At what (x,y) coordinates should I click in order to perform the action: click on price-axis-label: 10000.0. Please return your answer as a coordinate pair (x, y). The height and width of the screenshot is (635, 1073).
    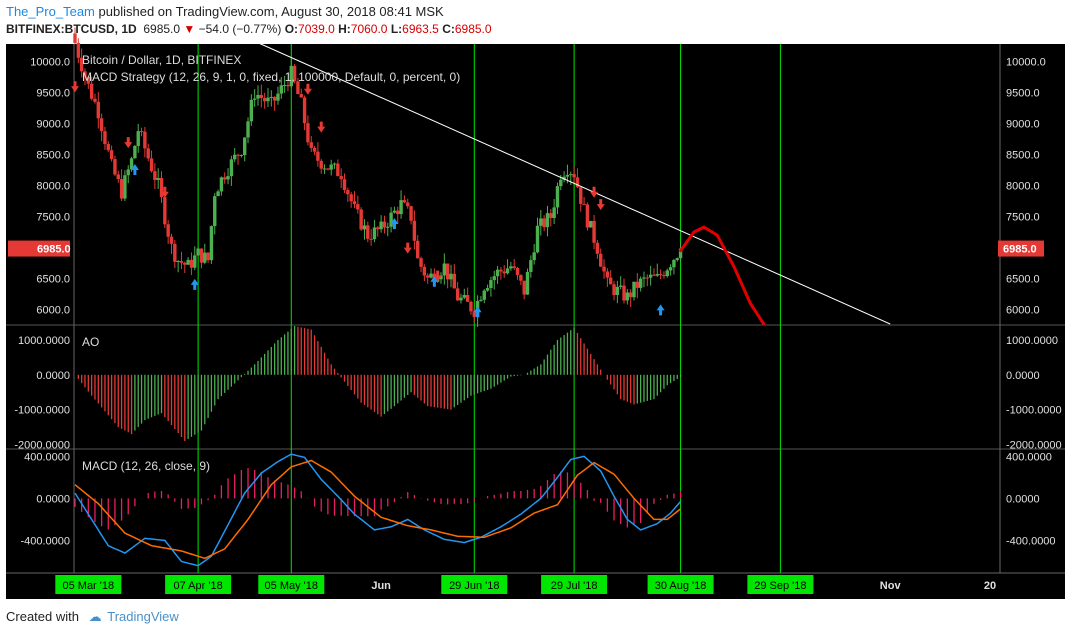
    Looking at the image, I should click on (50, 62).